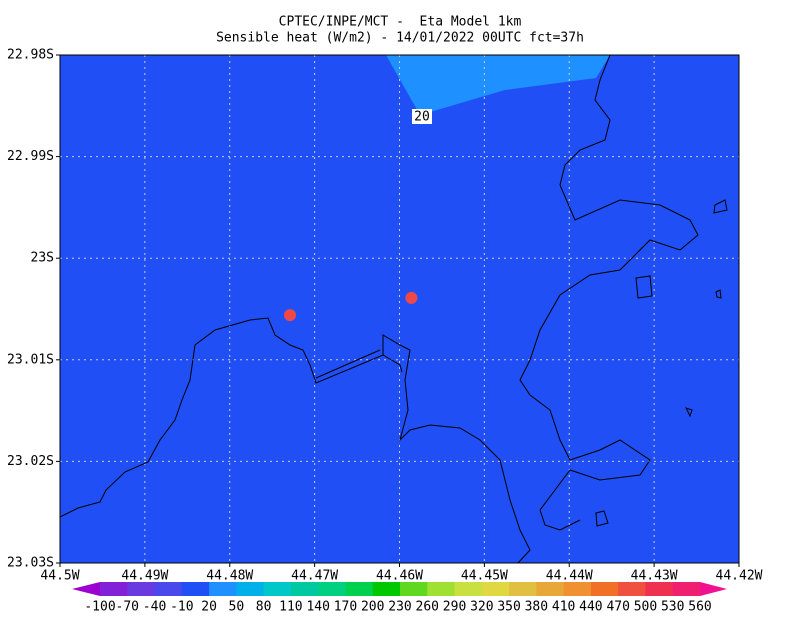 The height and width of the screenshot is (618, 800). I want to click on x-tick-label: 44.5W, so click(59, 576).